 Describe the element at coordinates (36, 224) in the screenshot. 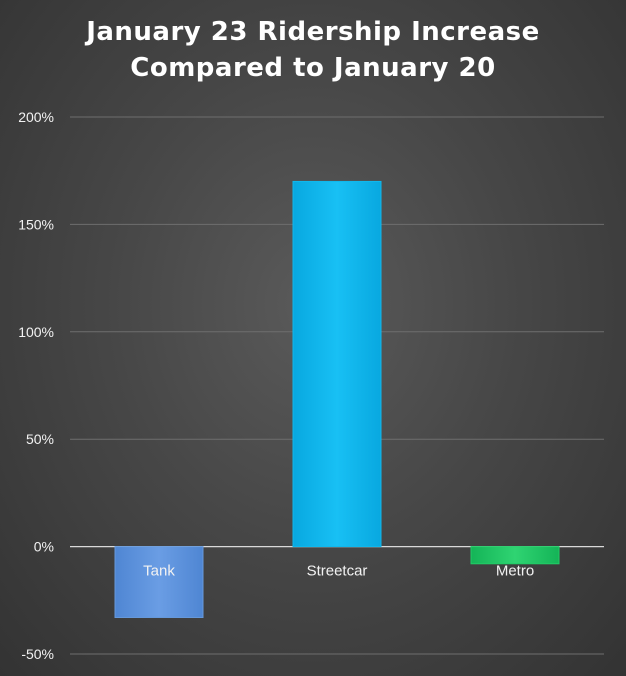

I see `y-tick-label: 150%` at that location.